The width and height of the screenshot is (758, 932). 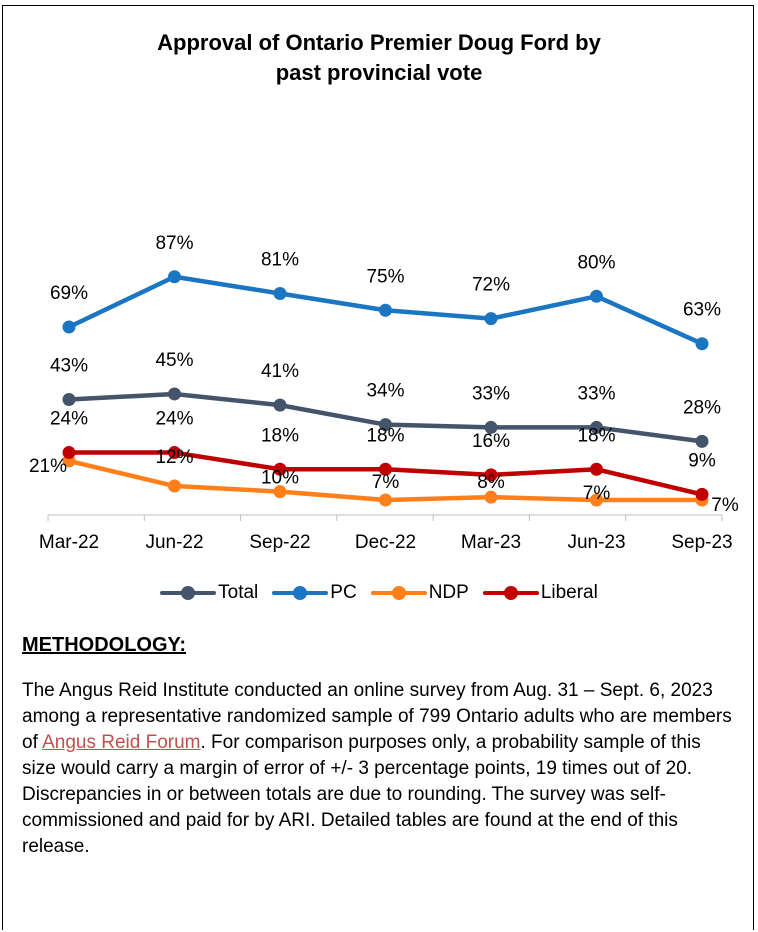 I want to click on legend-swatch-ndp, so click(x=398, y=593).